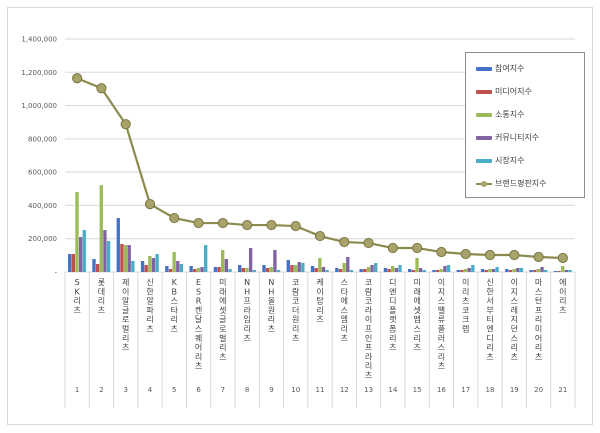  I want to click on x-rank-label: 14, so click(392, 390).